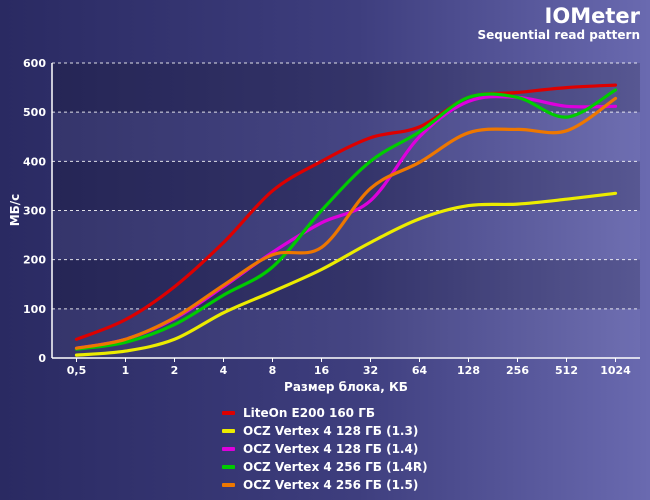 This screenshot has width=650, height=500. Describe the element at coordinates (331, 431) in the screenshot. I see `legend-label: OCZ Vertex 4 128 ГБ (1.3)` at that location.